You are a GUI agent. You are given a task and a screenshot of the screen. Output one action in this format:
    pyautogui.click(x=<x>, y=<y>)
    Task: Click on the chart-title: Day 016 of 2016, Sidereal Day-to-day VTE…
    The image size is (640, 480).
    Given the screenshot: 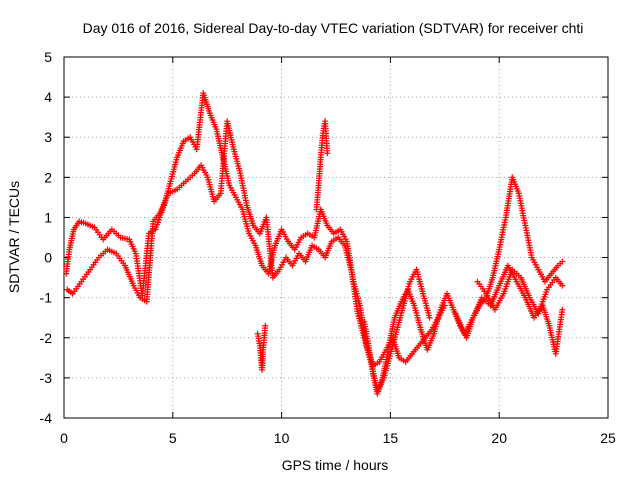 What is the action you would take?
    pyautogui.click(x=333, y=28)
    